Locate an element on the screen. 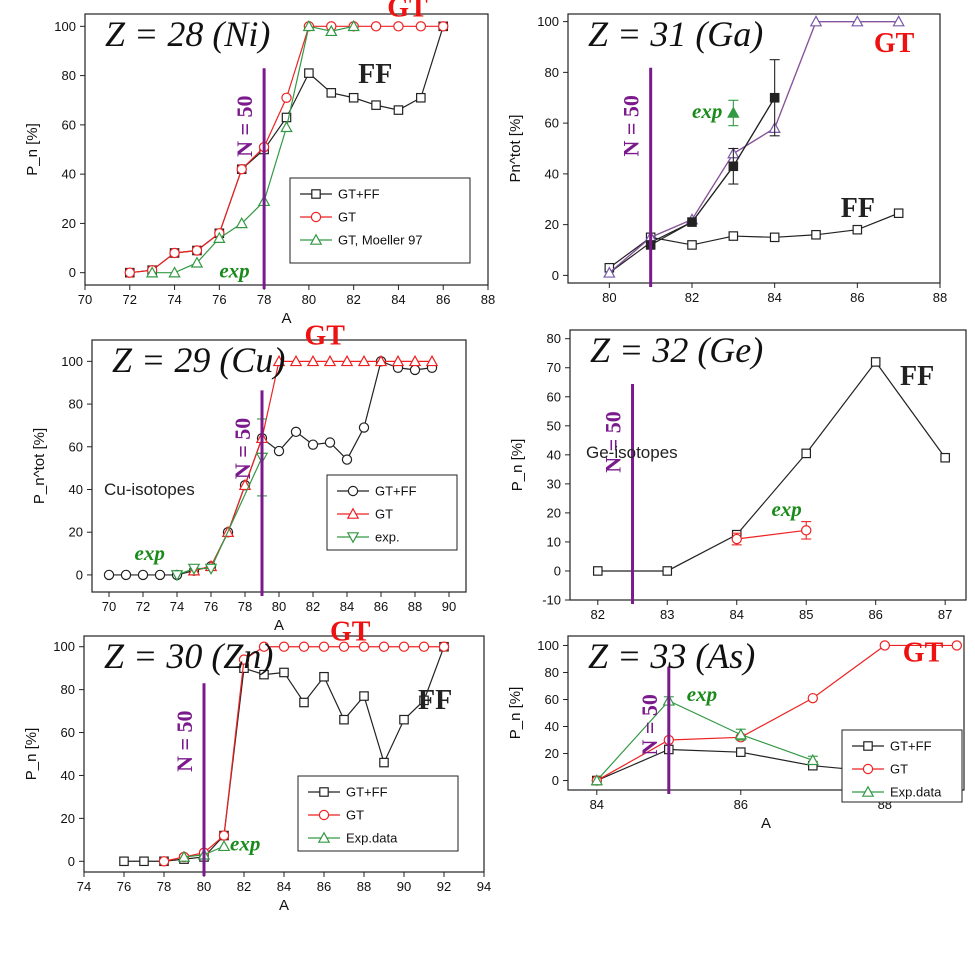  y-tick-label: -10 is located at coordinates (551, 600).